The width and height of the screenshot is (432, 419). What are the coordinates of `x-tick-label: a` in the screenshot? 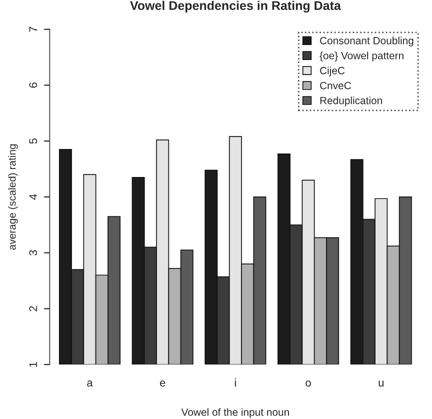 It's located at (90, 383).